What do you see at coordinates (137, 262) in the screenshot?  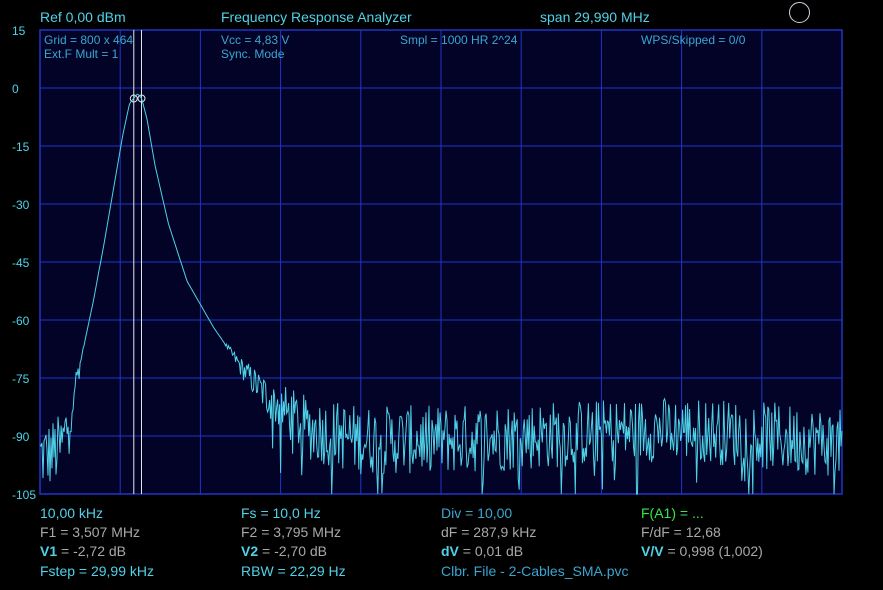 I see `frequency-markers` at bounding box center [137, 262].